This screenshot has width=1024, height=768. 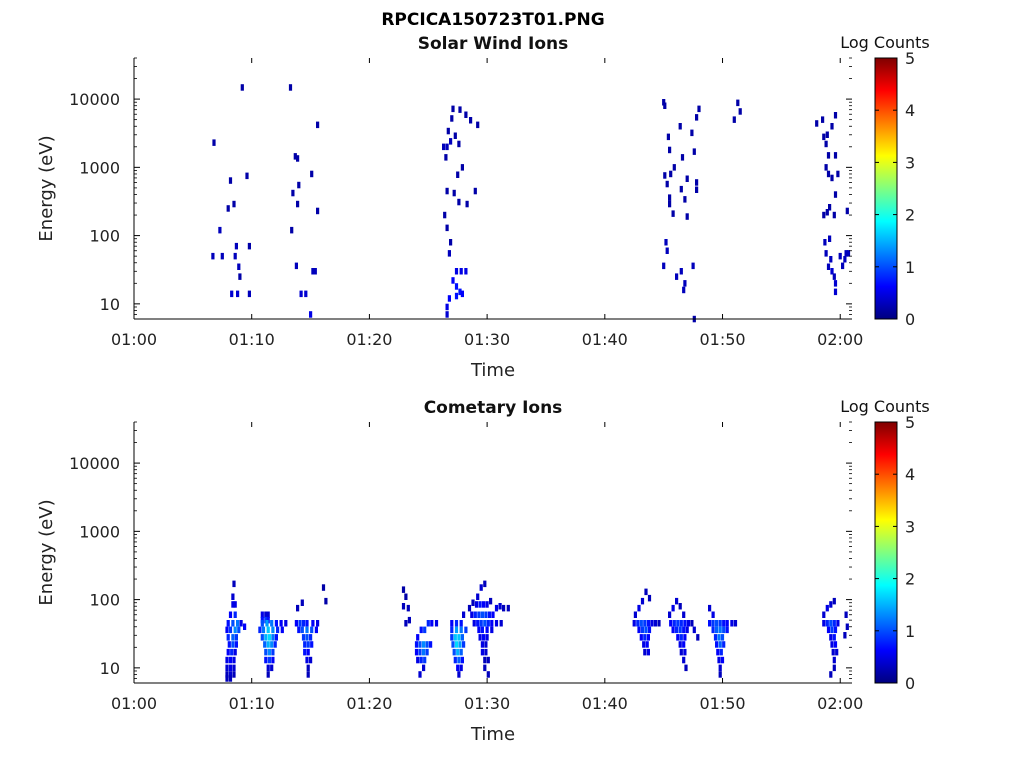 What do you see at coordinates (910, 579) in the screenshot?
I see `colorbar-tick-label: 2` at bounding box center [910, 579].